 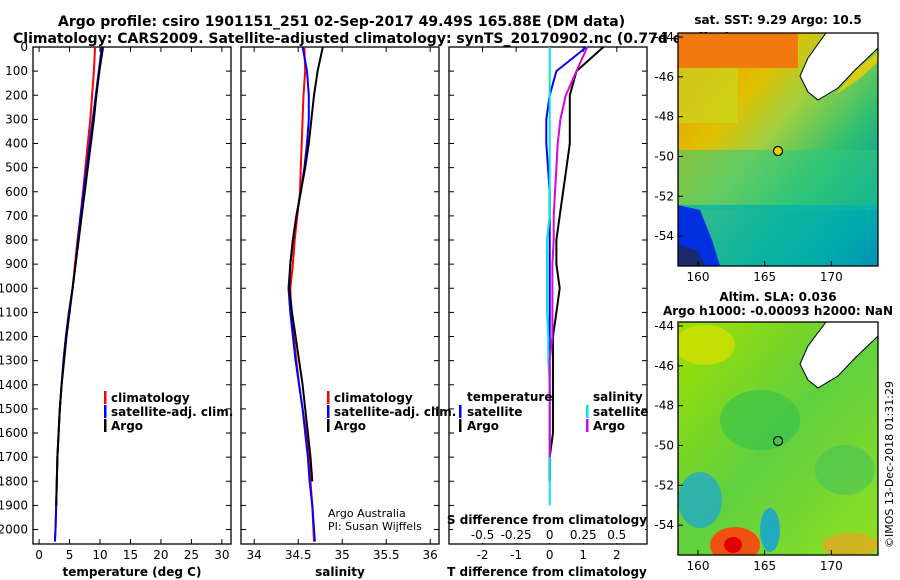 What do you see at coordinates (548, 535) in the screenshot?
I see `s-difference-ticks: -0.5 -0.25 0 0.25 0.5` at bounding box center [548, 535].